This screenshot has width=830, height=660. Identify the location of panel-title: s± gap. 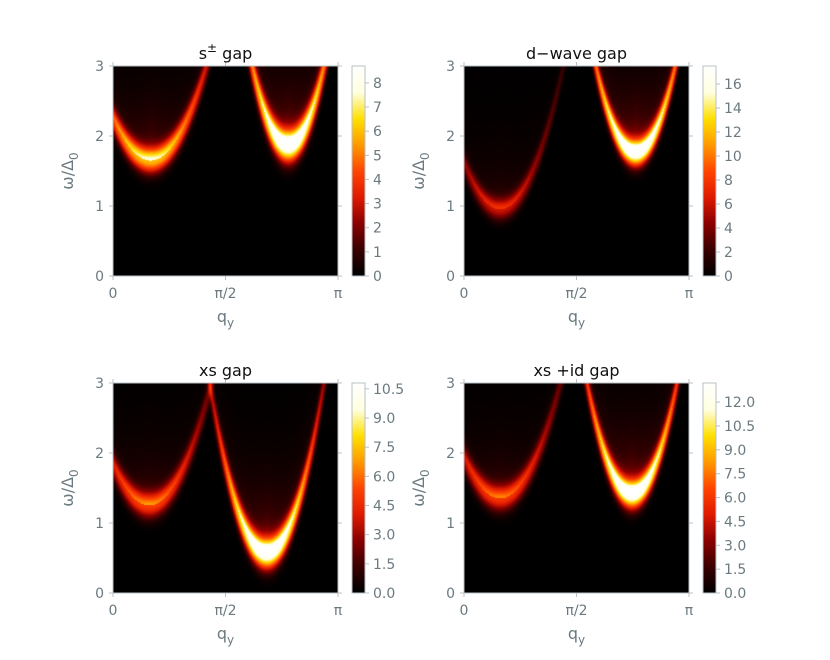
(226, 52).